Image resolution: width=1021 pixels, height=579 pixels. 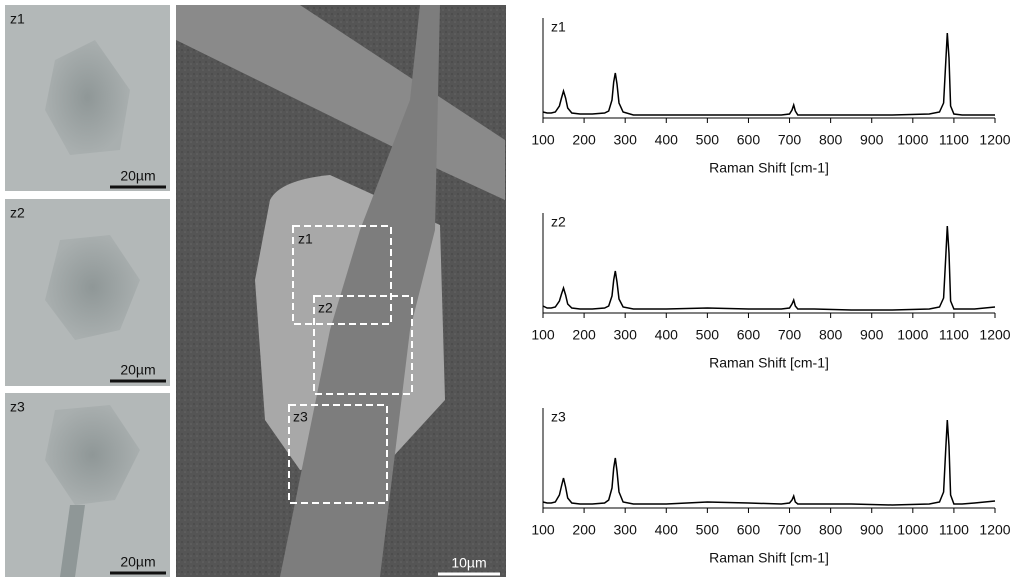 What do you see at coordinates (558, 27) in the screenshot?
I see `chart-label: z1` at bounding box center [558, 27].